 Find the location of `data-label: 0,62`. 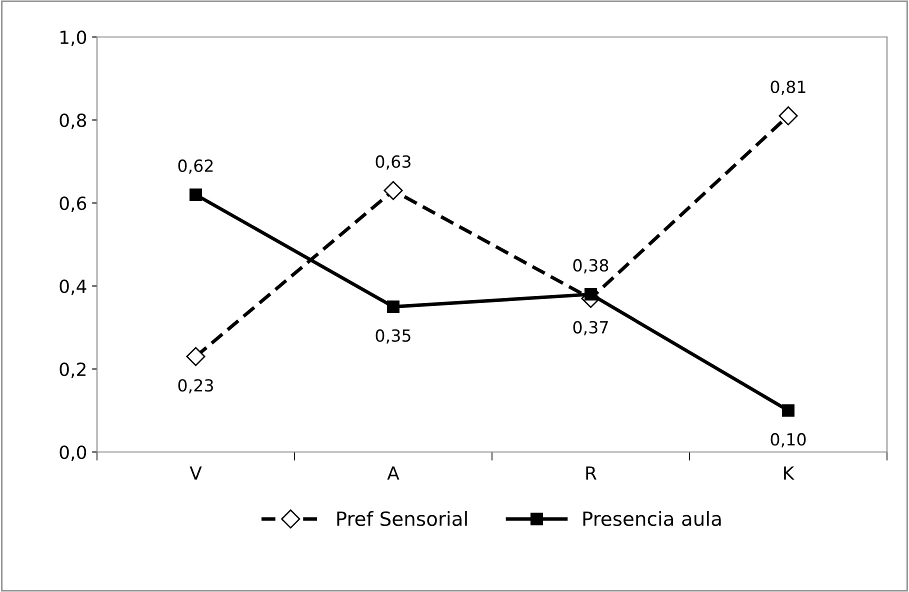

data-label: 0,62 is located at coordinates (195, 166).